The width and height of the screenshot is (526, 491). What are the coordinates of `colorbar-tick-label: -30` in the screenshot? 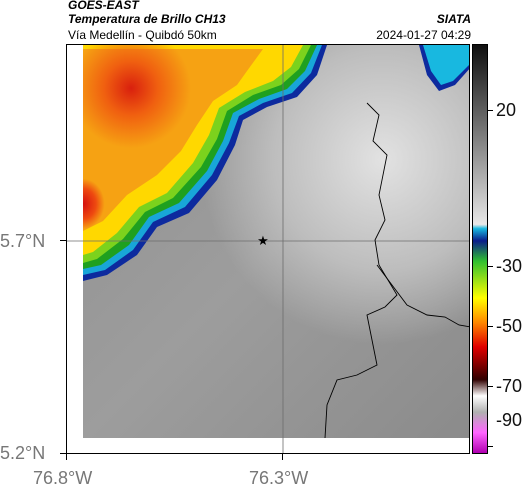 It's located at (509, 266).